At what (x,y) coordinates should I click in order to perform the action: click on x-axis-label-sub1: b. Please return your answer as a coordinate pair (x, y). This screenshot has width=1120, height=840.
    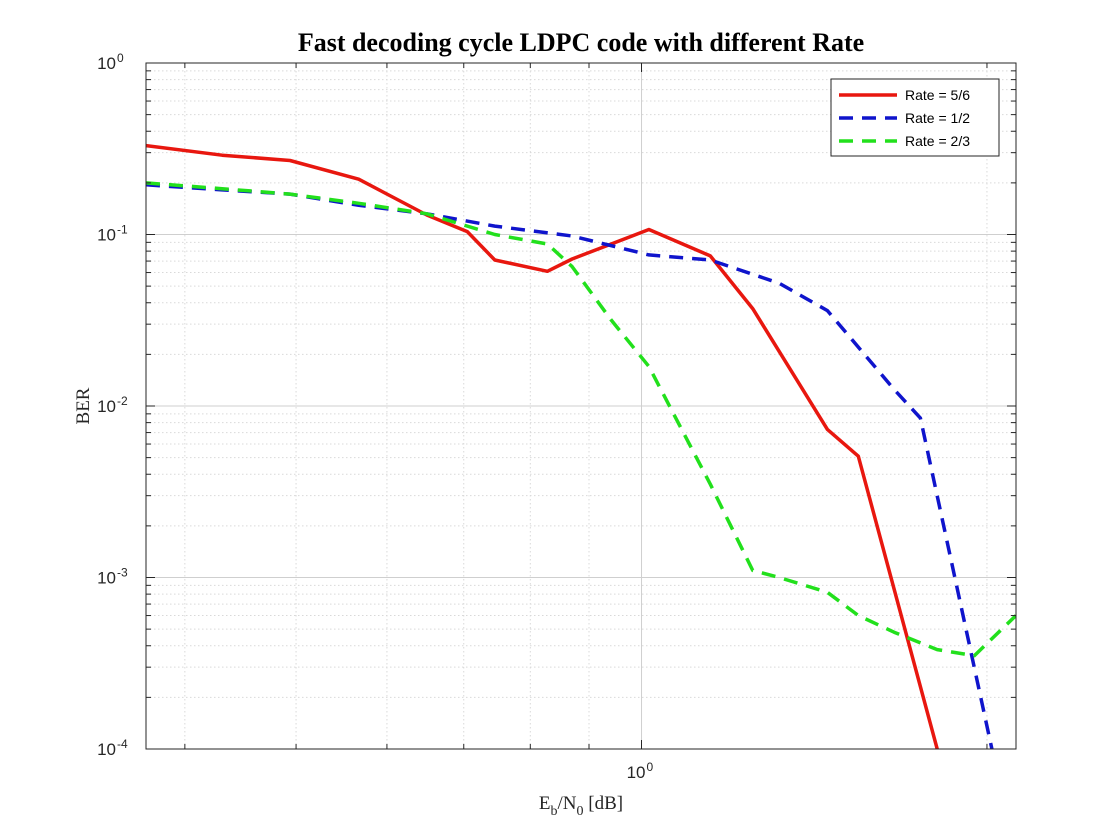
    Looking at the image, I should click on (554, 811).